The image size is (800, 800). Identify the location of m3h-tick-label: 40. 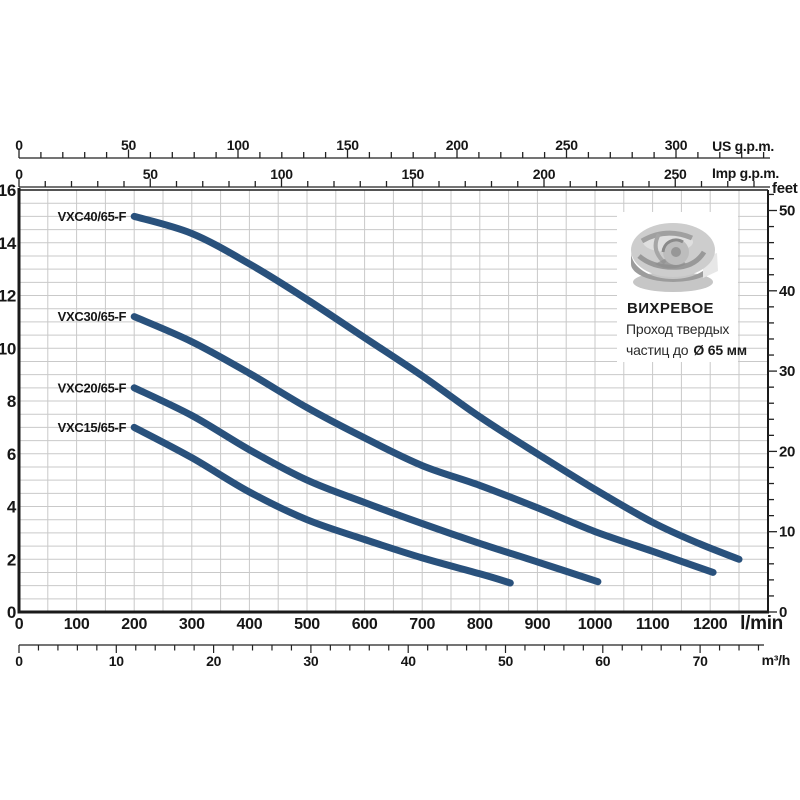
(408, 661).